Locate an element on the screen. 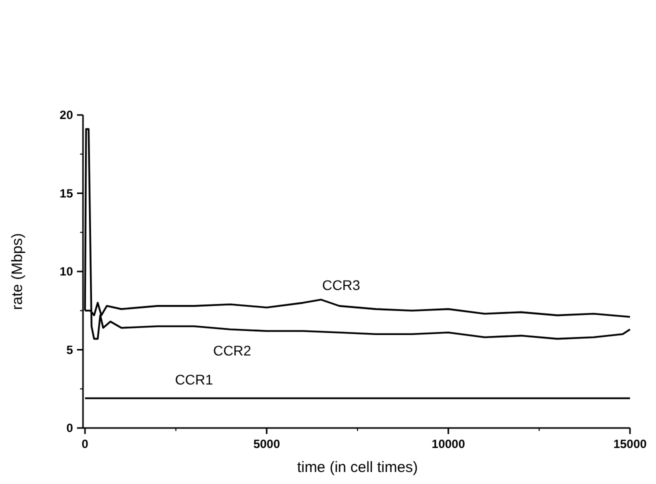  x-axis-title: time (in cell times) is located at coordinates (357, 467).